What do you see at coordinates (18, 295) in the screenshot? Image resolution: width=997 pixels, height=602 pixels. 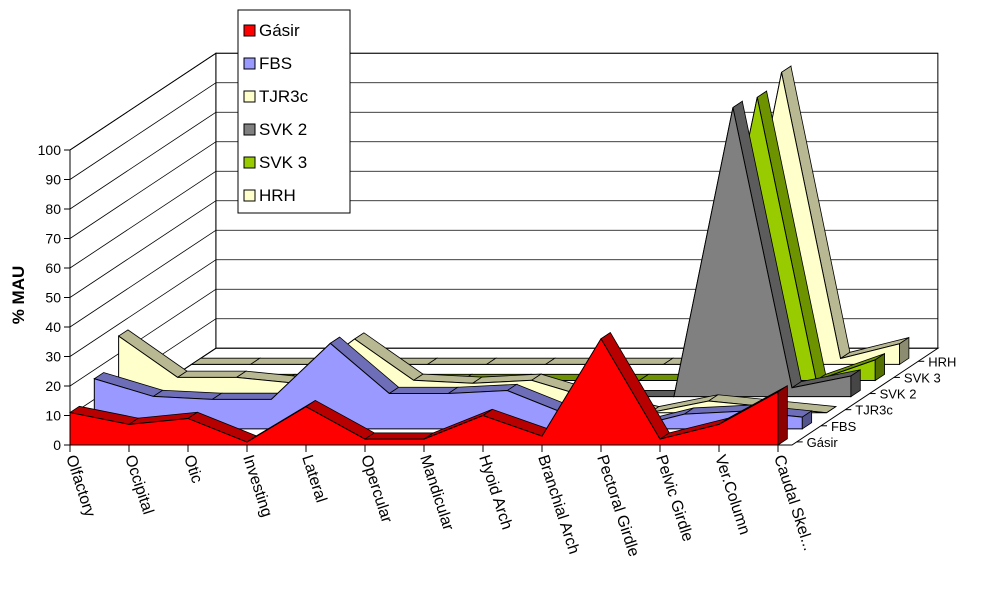 I see `y-axis-label: % MAU` at bounding box center [18, 295].